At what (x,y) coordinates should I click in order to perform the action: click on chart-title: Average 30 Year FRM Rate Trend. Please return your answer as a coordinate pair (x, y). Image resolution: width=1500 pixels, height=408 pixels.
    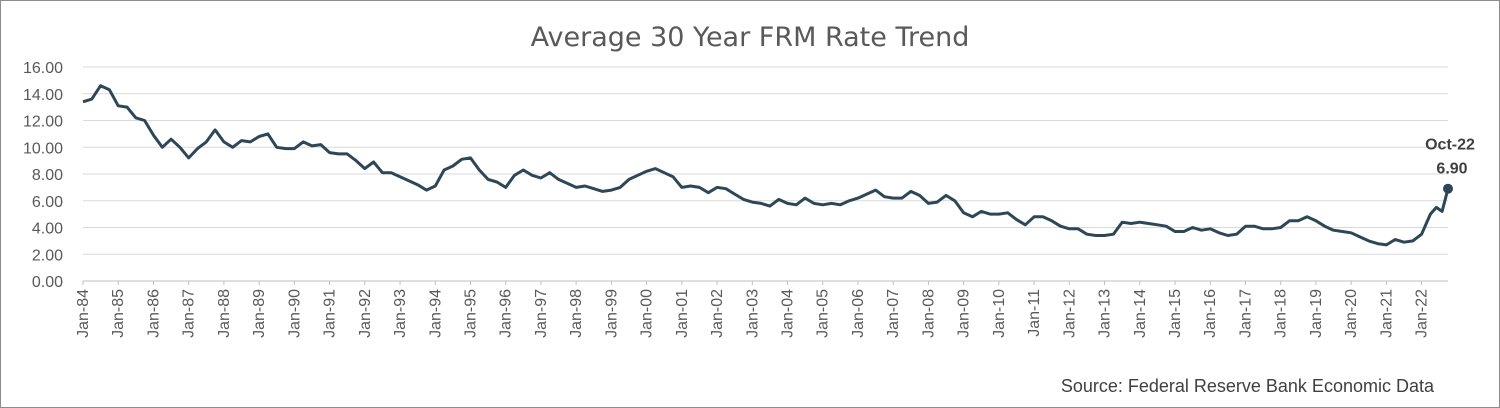
    Looking at the image, I should click on (750, 37).